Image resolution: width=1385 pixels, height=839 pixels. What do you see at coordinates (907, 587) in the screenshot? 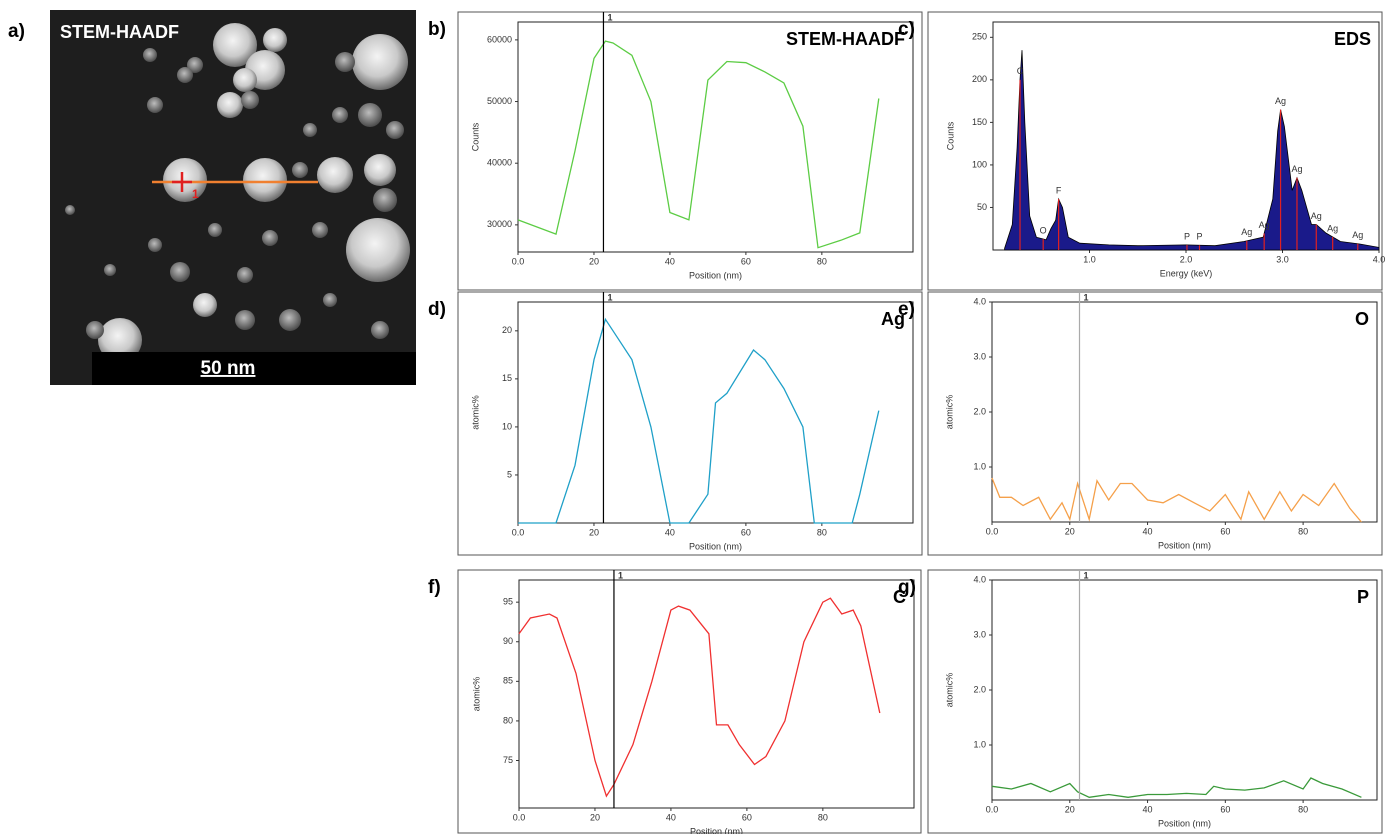
I see `panel-label: g)` at bounding box center [907, 587].